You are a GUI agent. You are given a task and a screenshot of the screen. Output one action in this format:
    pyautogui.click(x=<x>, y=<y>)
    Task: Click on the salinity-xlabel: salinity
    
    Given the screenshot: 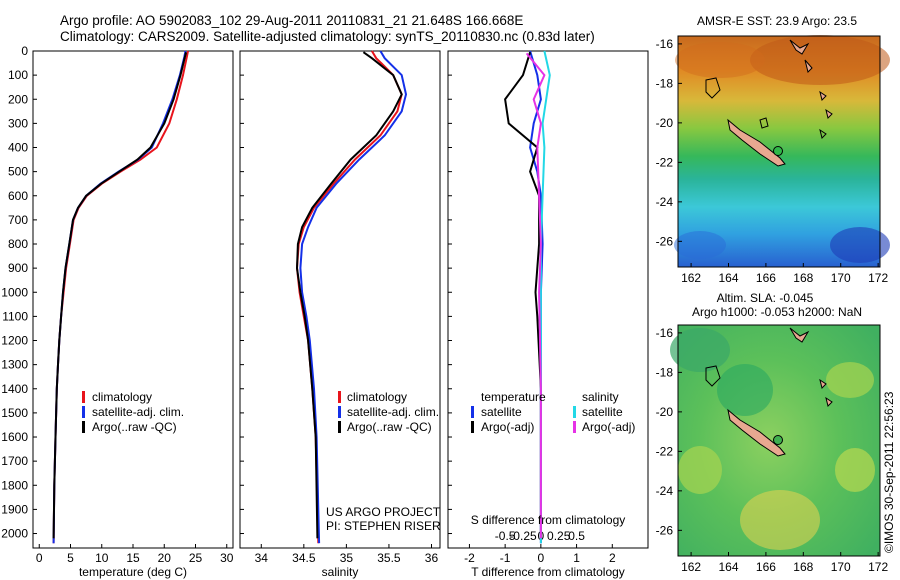 What is the action you would take?
    pyautogui.click(x=340, y=572)
    